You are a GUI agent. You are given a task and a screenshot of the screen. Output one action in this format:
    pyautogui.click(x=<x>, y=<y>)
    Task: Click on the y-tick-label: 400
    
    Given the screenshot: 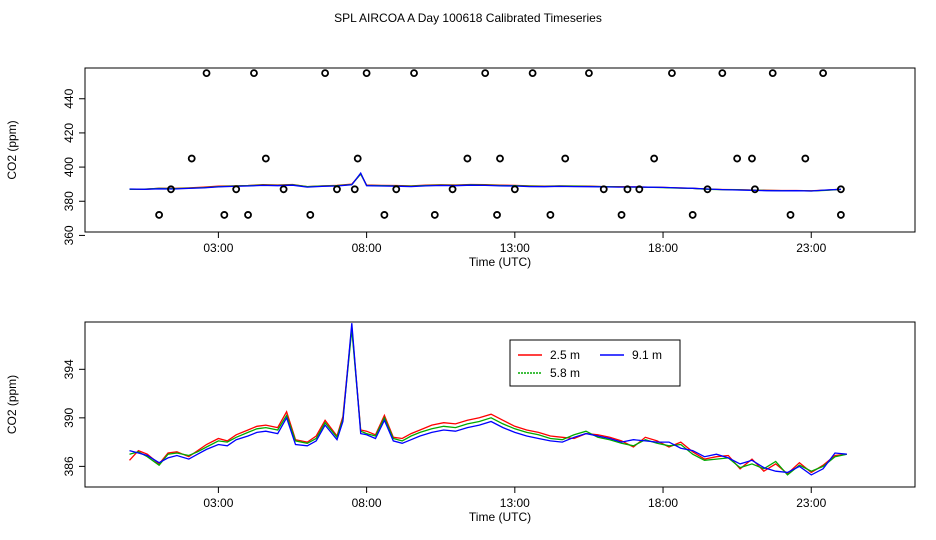 What is the action you would take?
    pyautogui.click(x=69, y=167)
    